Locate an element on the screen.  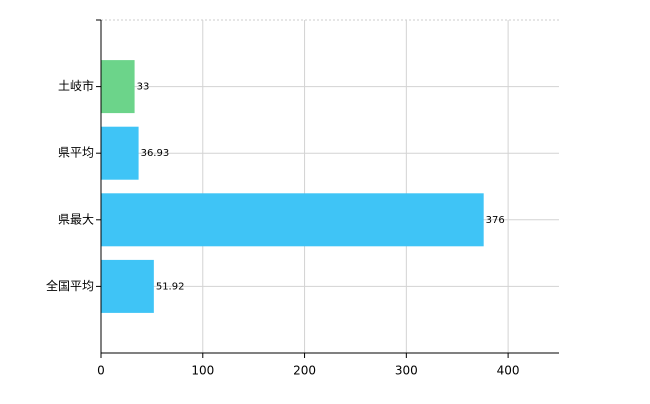
x-tick-label: 400 is located at coordinates (508, 371).